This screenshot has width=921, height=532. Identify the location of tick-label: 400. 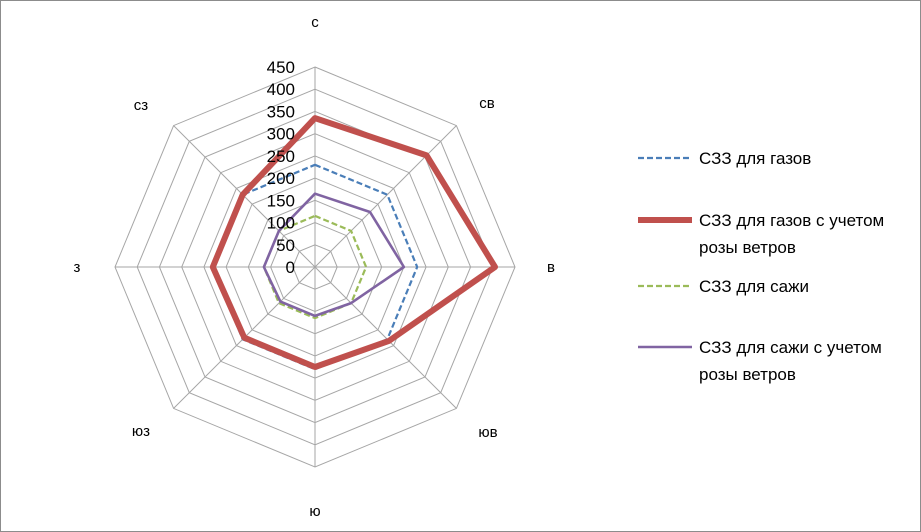
(281, 89).